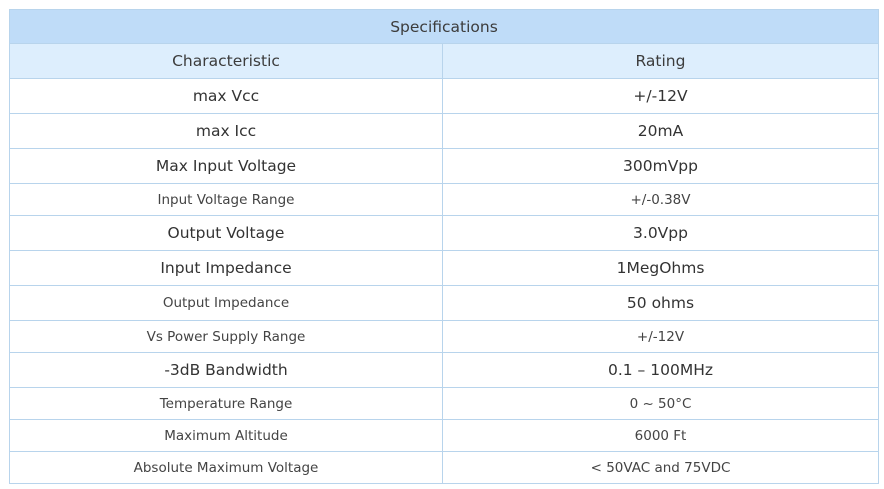 The height and width of the screenshot is (489, 884). What do you see at coordinates (226, 336) in the screenshot?
I see `characteristic-cell: Vs Power Supply Range` at bounding box center [226, 336].